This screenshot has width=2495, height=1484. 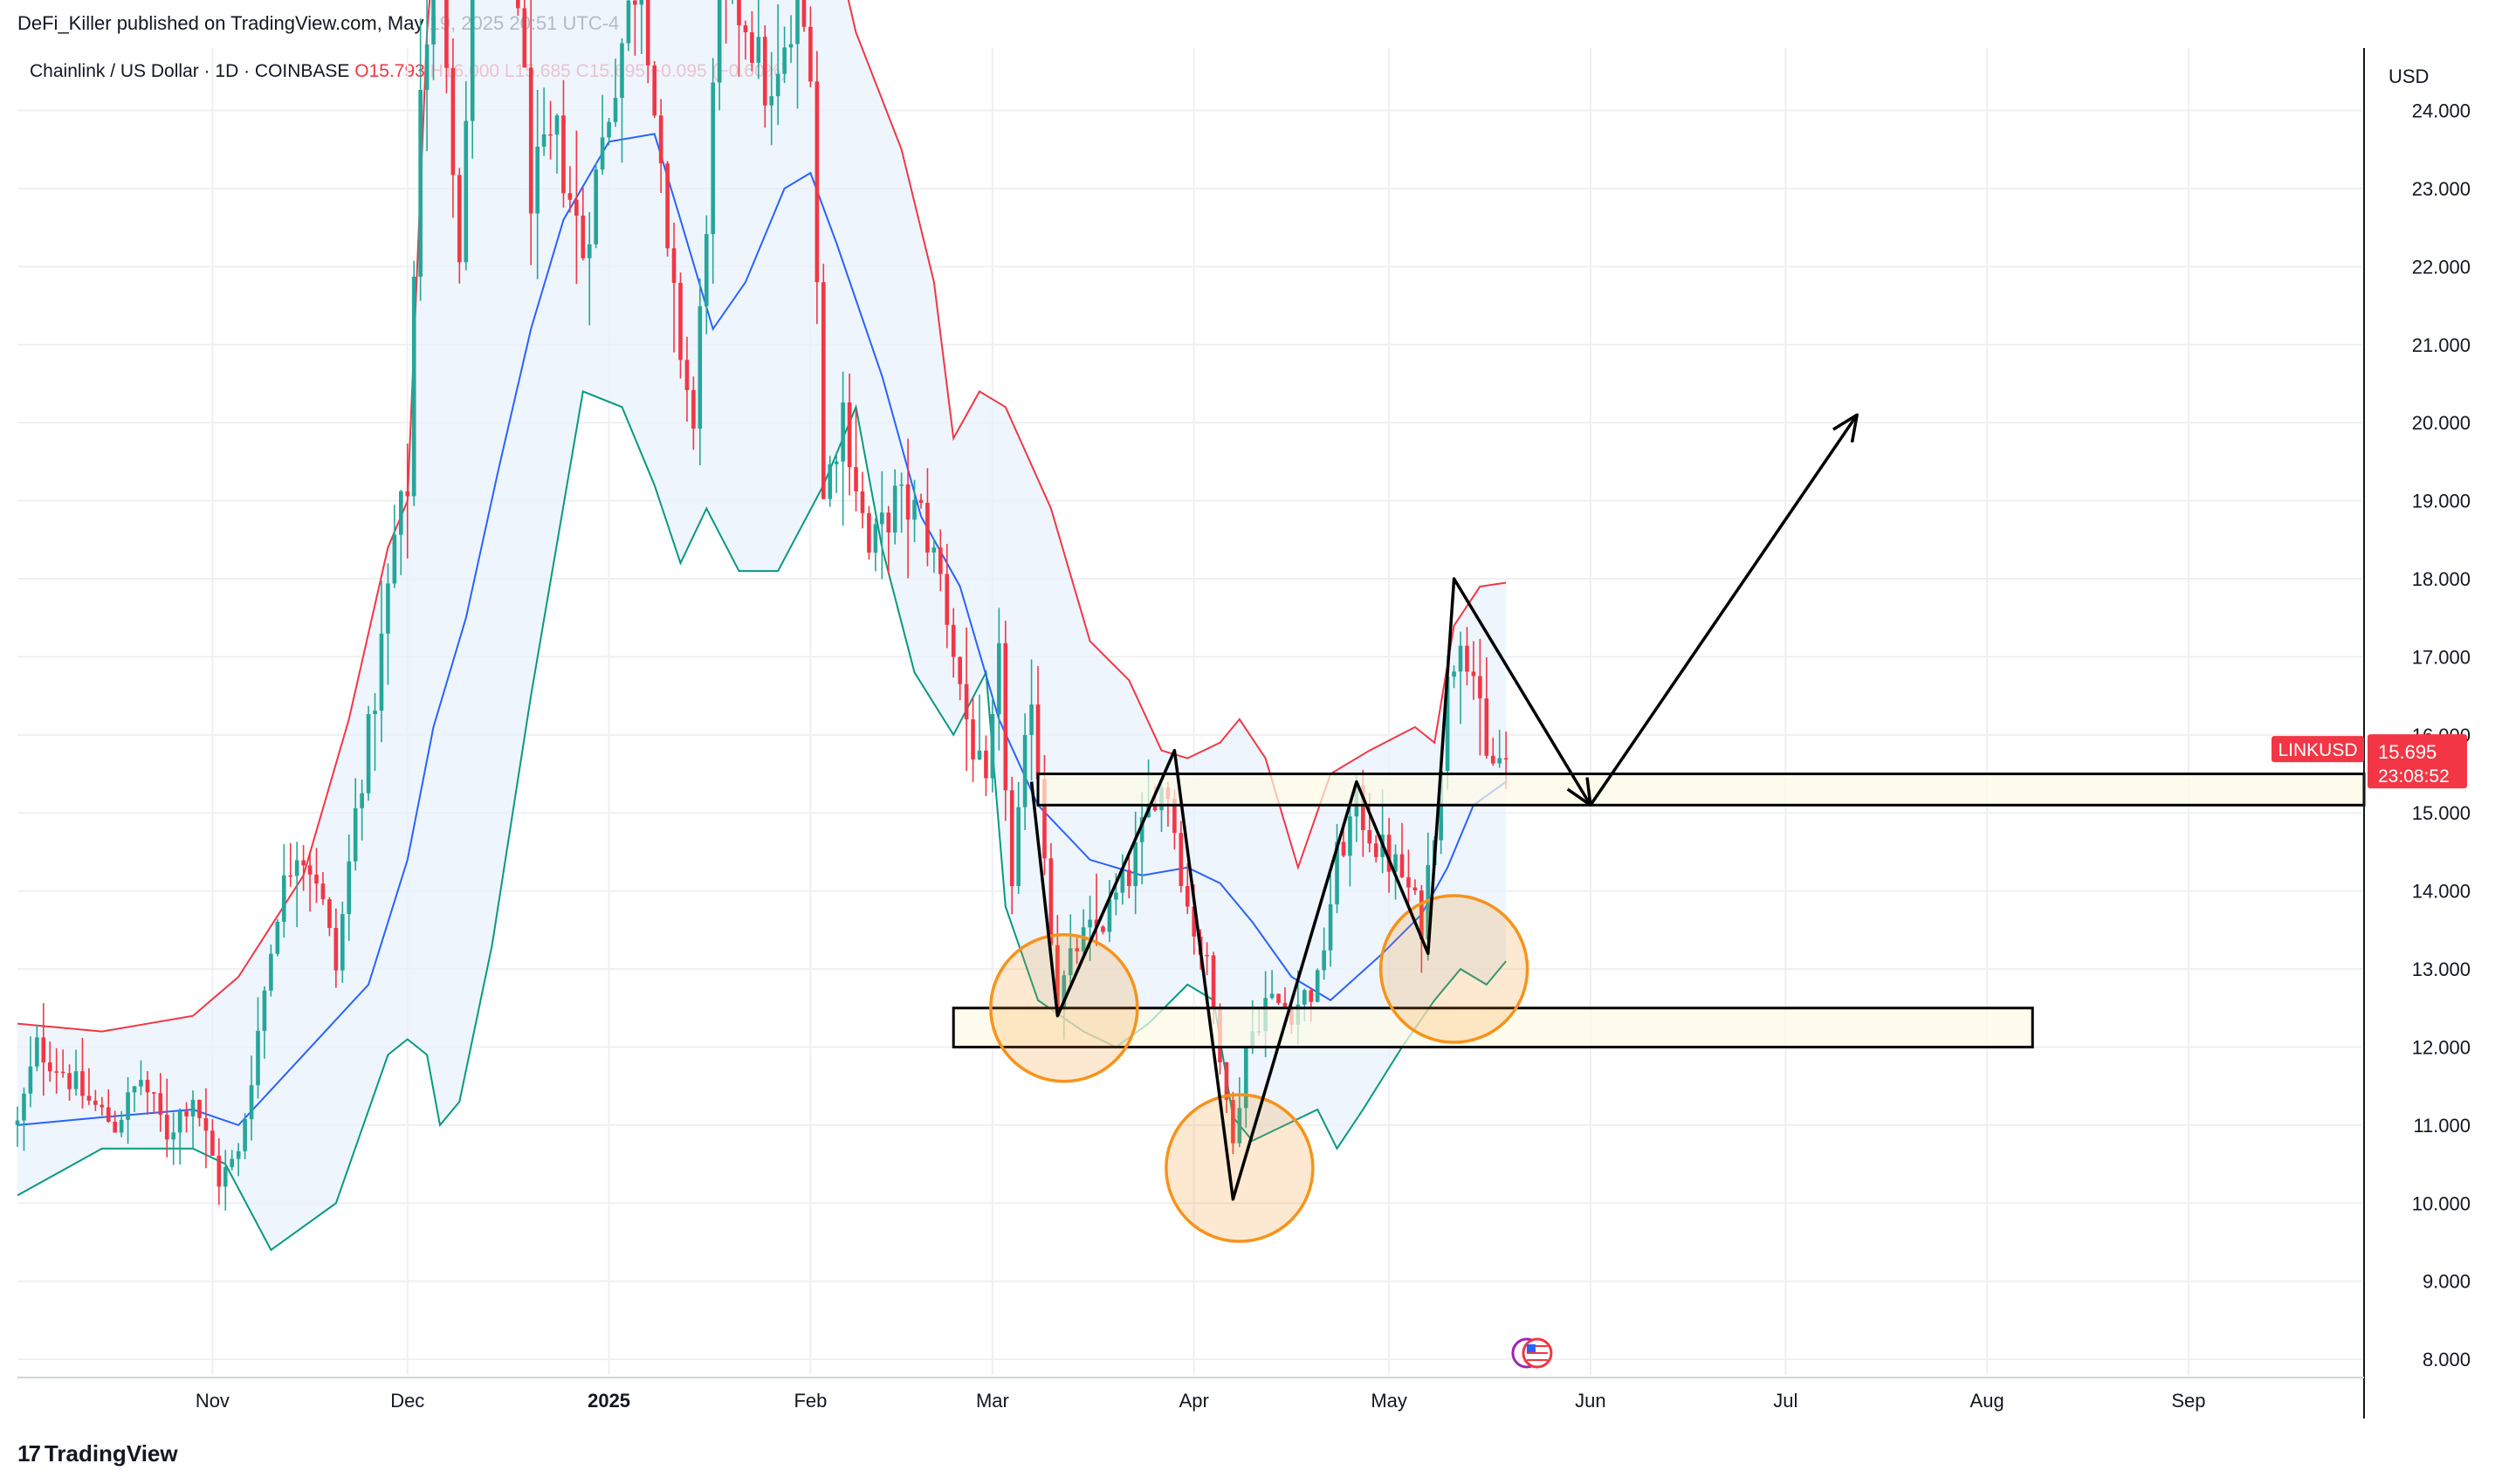 I want to click on y-tick-label: 15.000, so click(x=2441, y=813).